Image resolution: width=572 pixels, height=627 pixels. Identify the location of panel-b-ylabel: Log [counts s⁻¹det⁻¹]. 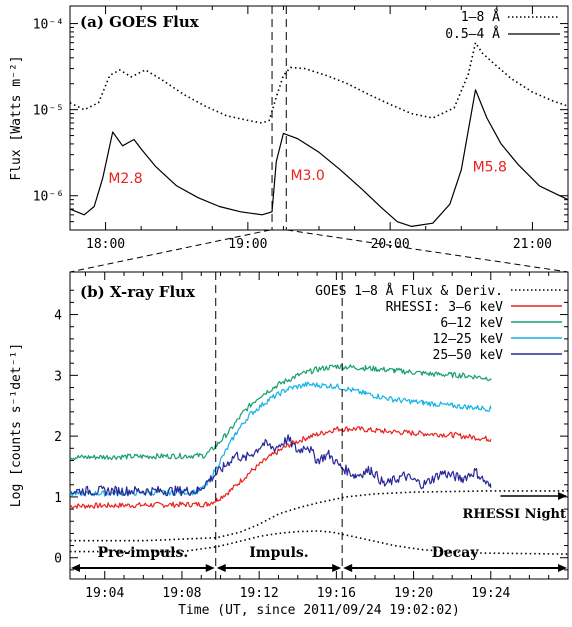
(16, 425).